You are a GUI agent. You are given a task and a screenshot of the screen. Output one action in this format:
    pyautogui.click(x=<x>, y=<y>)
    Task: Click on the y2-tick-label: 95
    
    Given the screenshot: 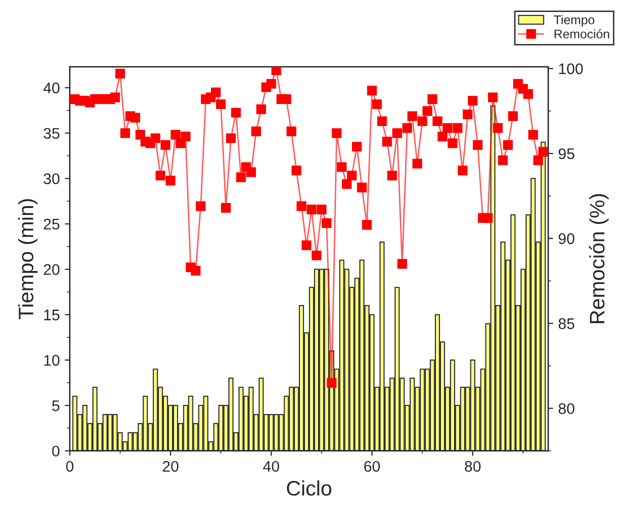 What is the action you would take?
    pyautogui.click(x=566, y=154)
    